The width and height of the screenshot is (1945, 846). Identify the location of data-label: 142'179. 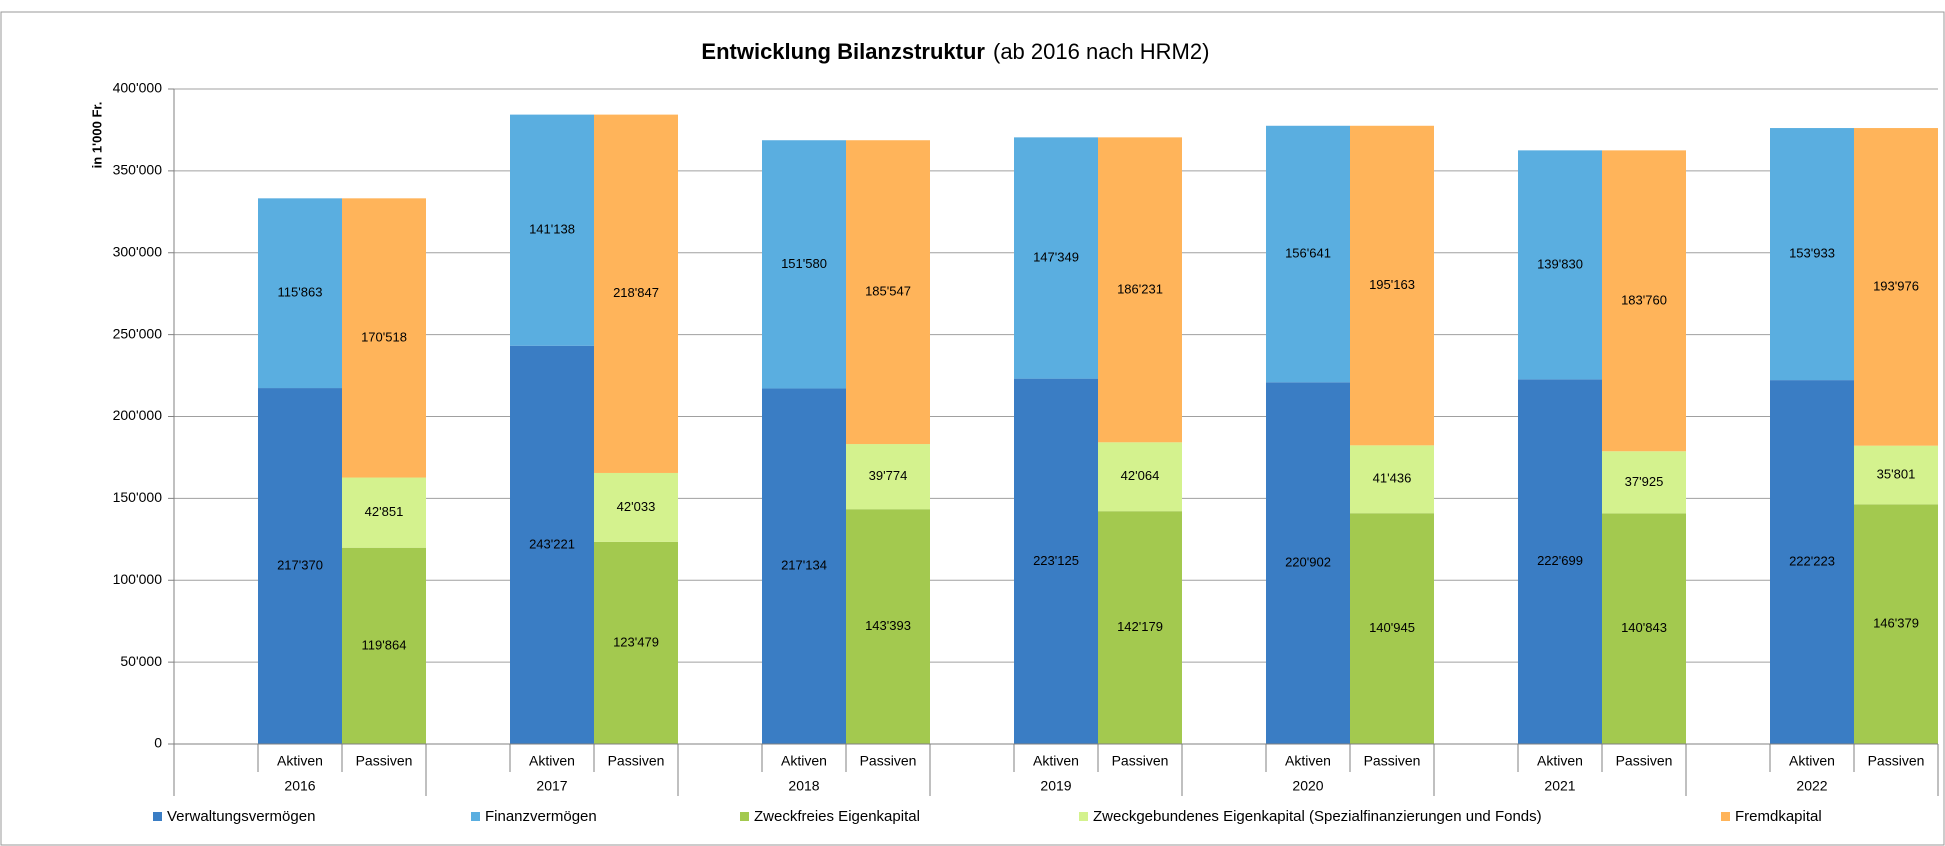
(1140, 626).